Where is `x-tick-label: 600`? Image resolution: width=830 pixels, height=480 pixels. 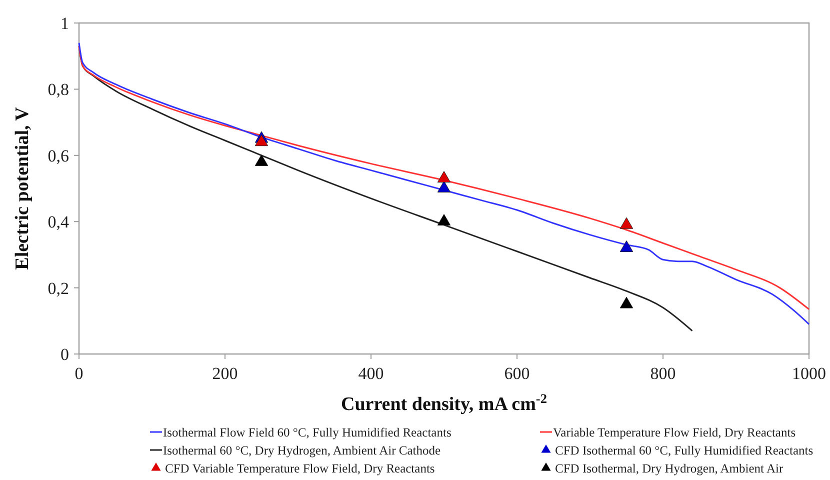 x-tick-label: 600 is located at coordinates (517, 373).